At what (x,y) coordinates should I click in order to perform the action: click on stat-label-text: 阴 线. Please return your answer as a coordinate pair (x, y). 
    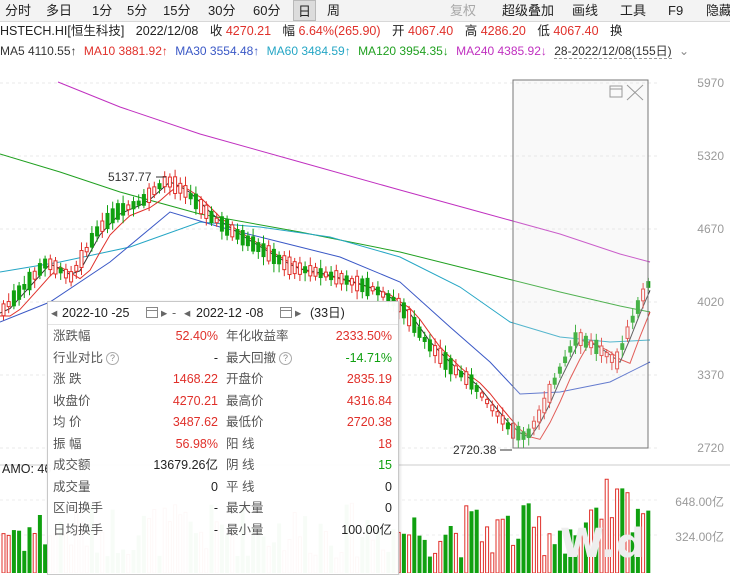
    Looking at the image, I should click on (240, 465).